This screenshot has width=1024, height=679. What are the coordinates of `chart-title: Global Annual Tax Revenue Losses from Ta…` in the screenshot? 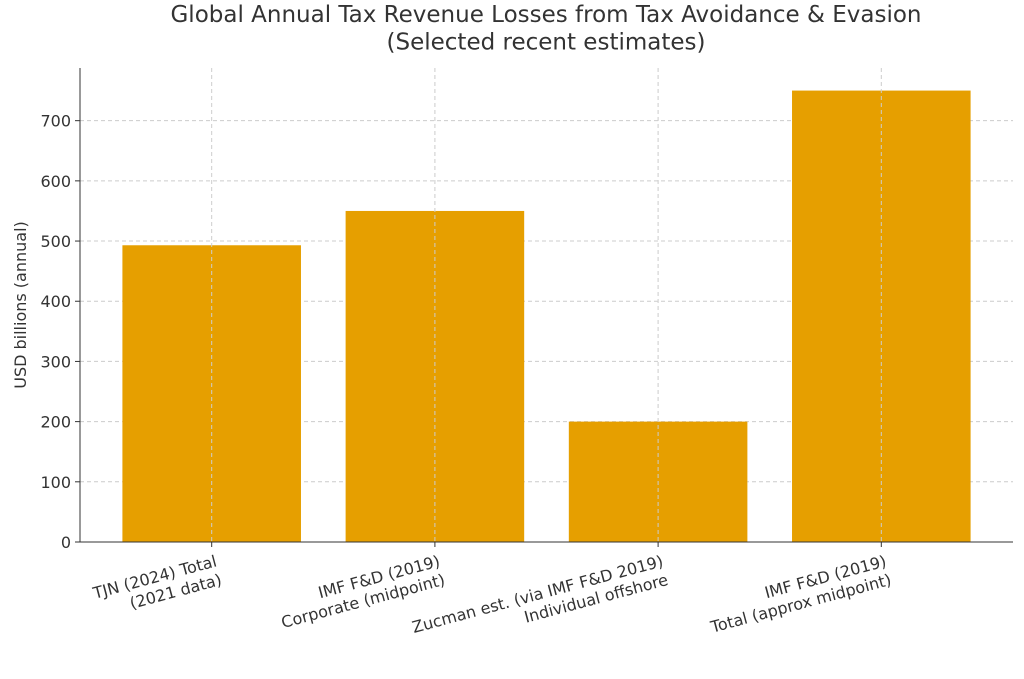 It's located at (545, 29).